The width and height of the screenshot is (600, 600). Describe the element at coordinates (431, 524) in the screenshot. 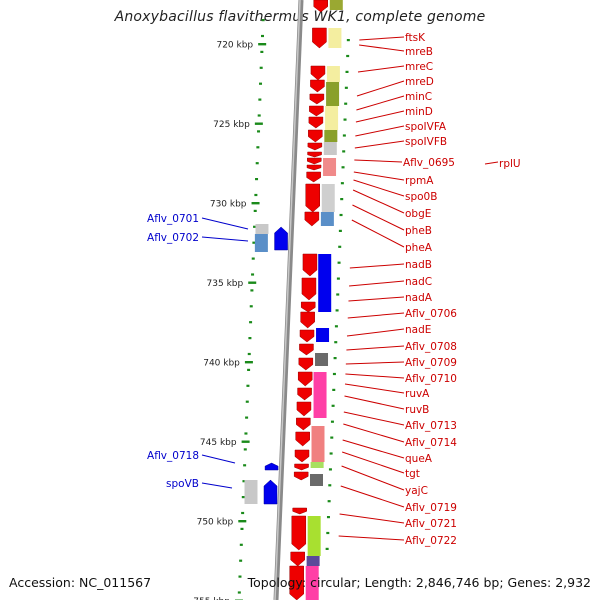

I see `gene-label-right: Aflv_0721` at that location.